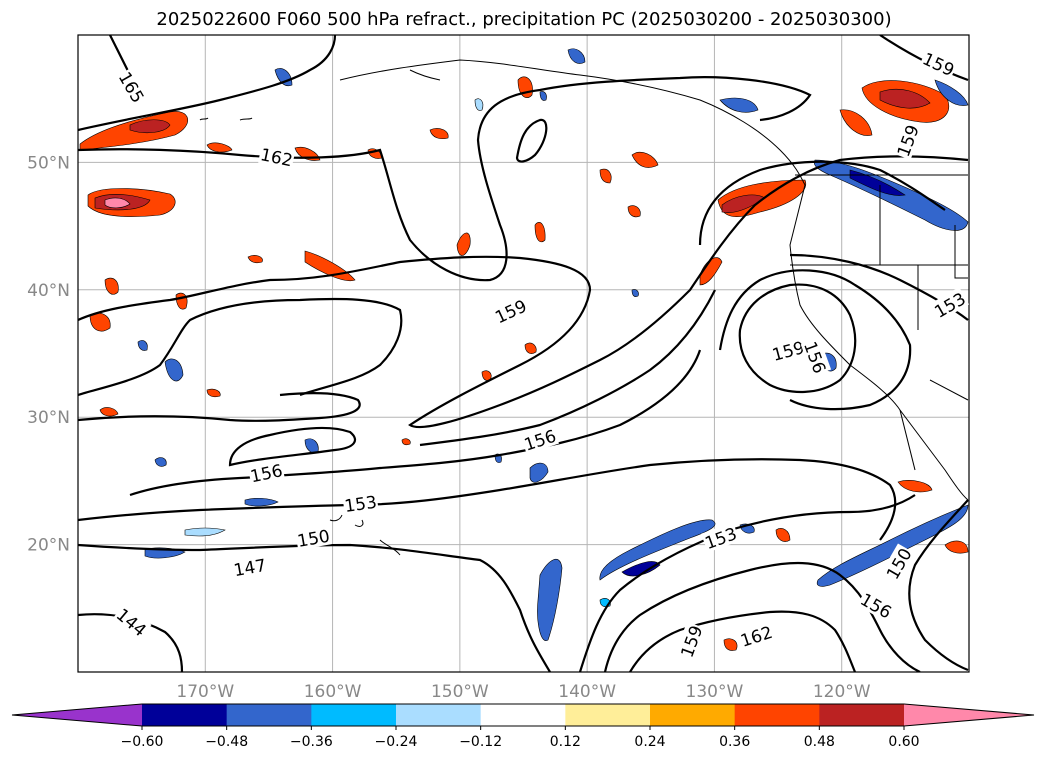 The height and width of the screenshot is (769, 1047). I want to click on contour-156a, so click(822, 203).